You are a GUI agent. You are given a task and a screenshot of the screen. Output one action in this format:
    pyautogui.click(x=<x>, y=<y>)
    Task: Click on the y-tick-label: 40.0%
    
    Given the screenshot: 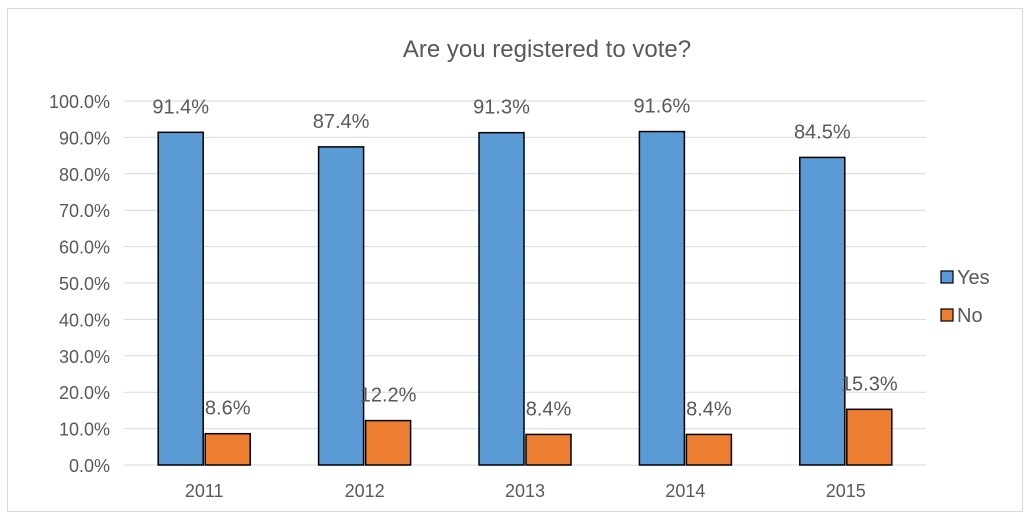 What is the action you would take?
    pyautogui.click(x=84, y=320)
    